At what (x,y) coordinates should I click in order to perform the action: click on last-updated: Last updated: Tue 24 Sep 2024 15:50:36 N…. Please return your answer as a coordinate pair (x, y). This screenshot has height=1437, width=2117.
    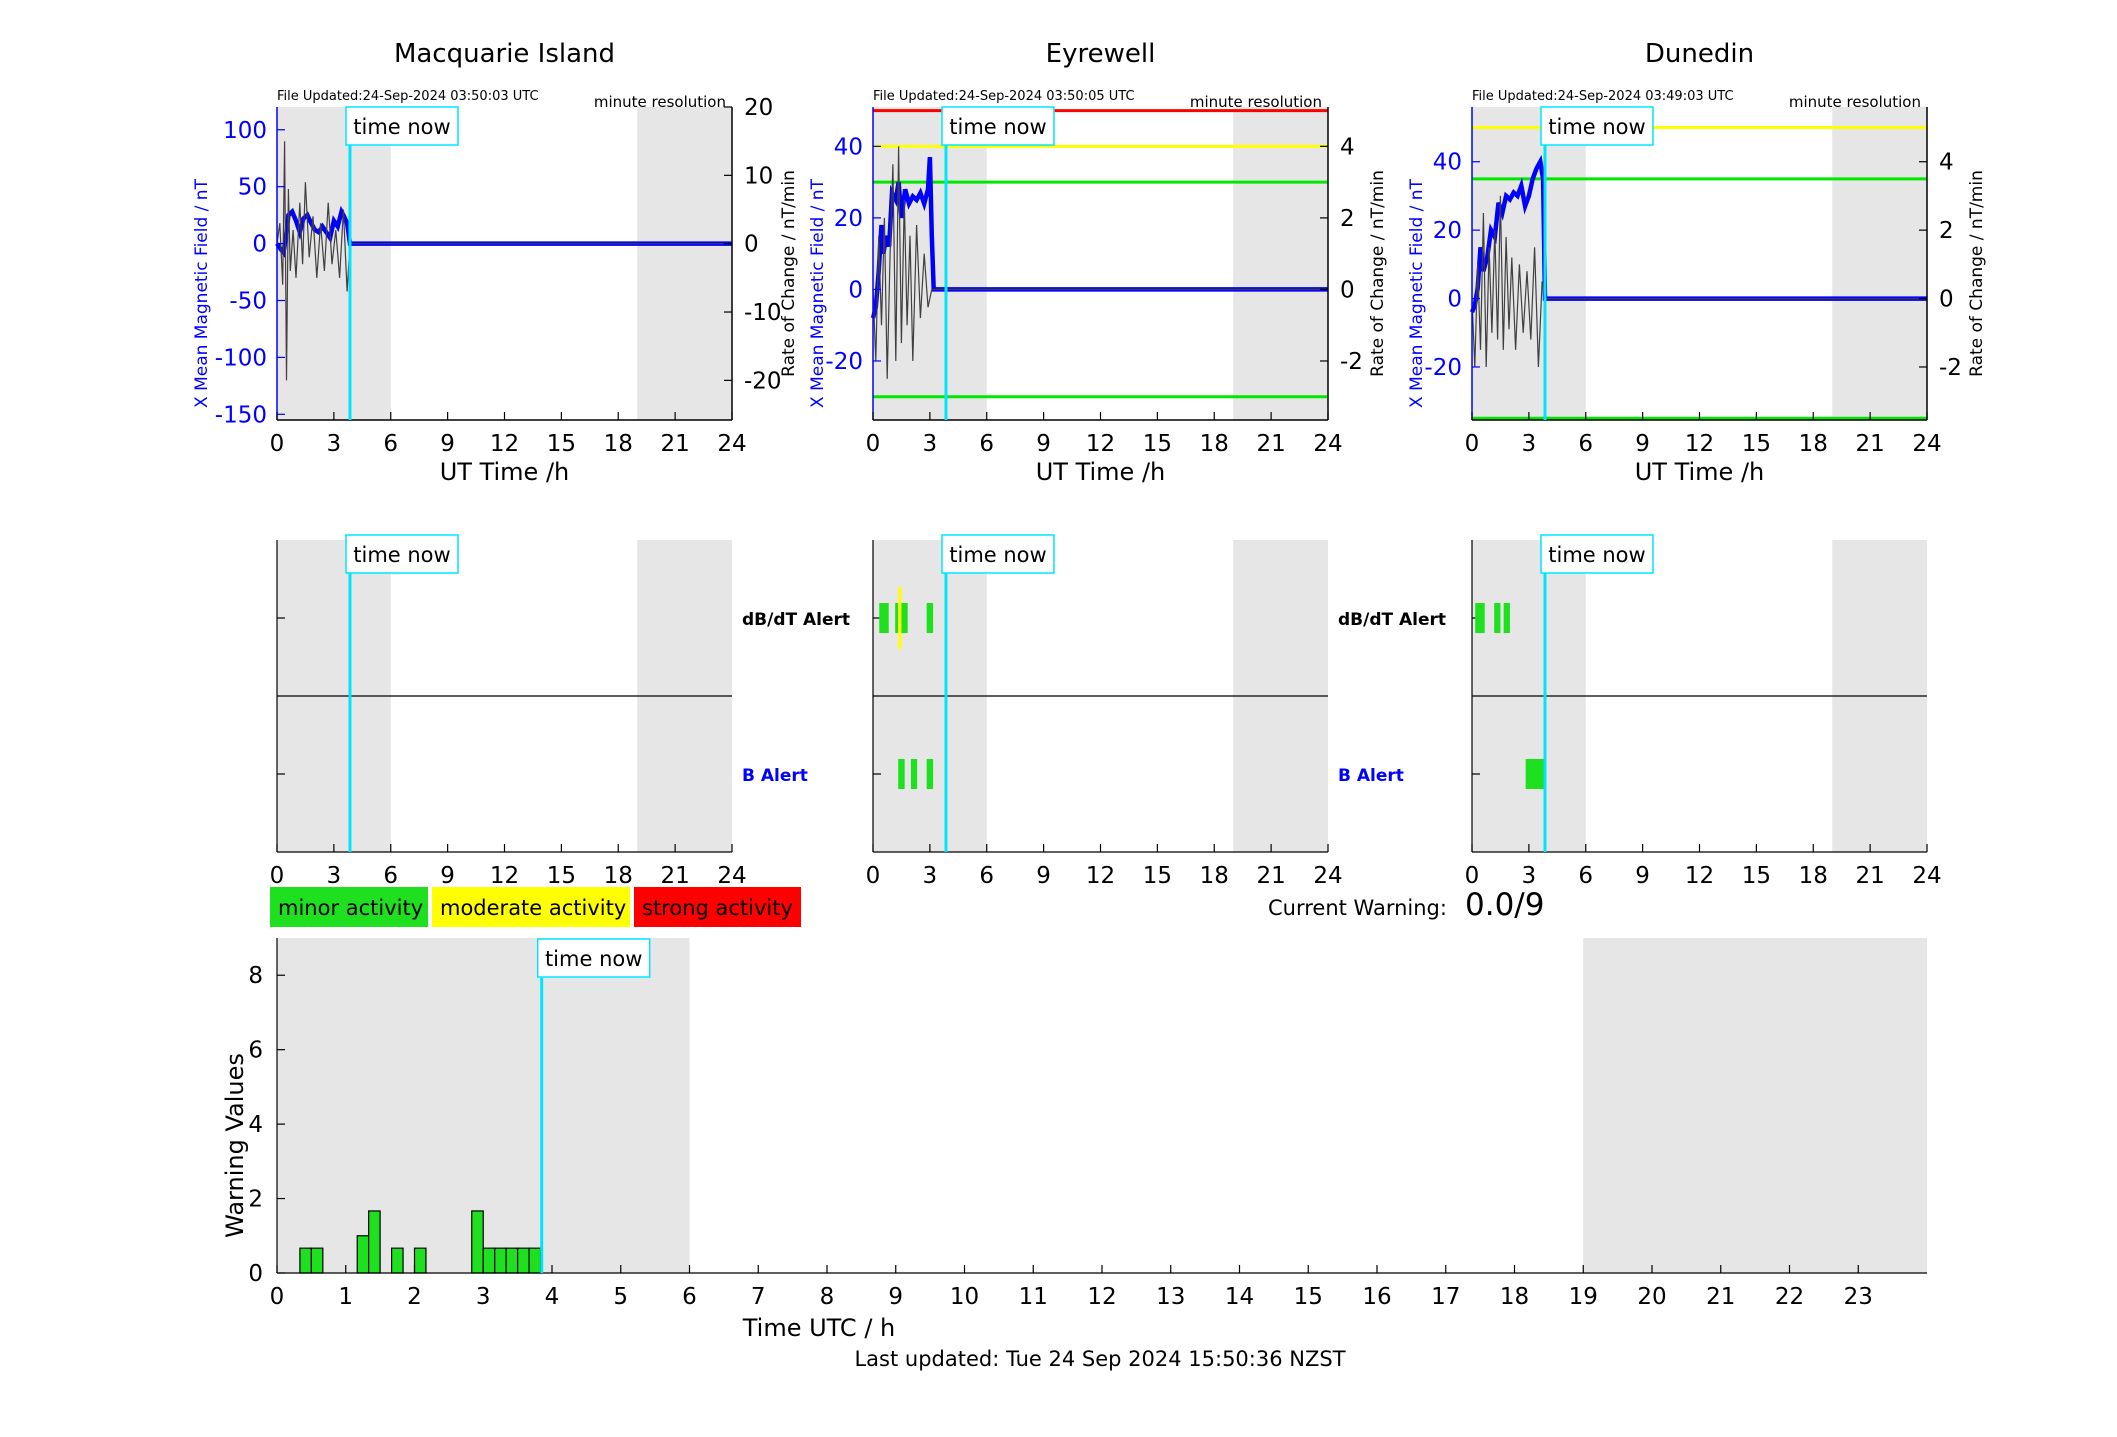
    Looking at the image, I should click on (1099, 1359).